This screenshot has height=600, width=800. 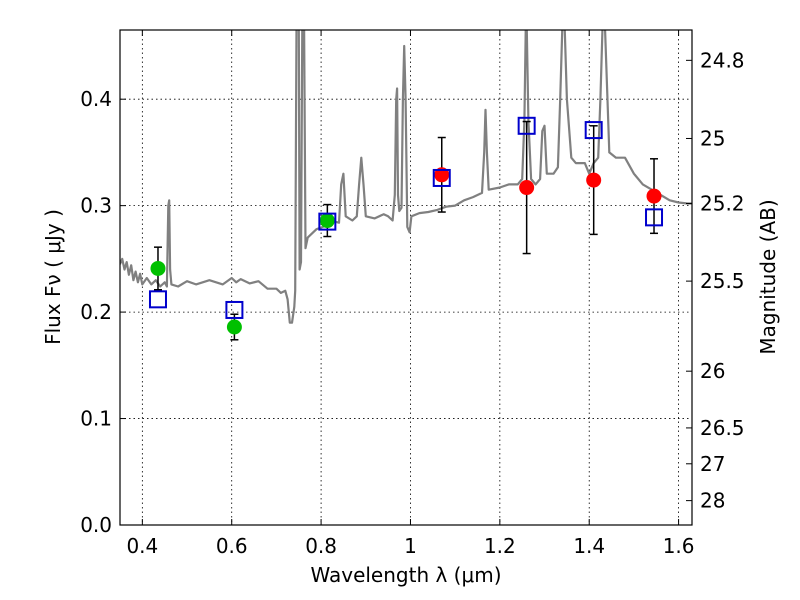 What do you see at coordinates (53, 277) in the screenshot?
I see `y-axis-label: Flux Fν ( μJy )` at bounding box center [53, 277].